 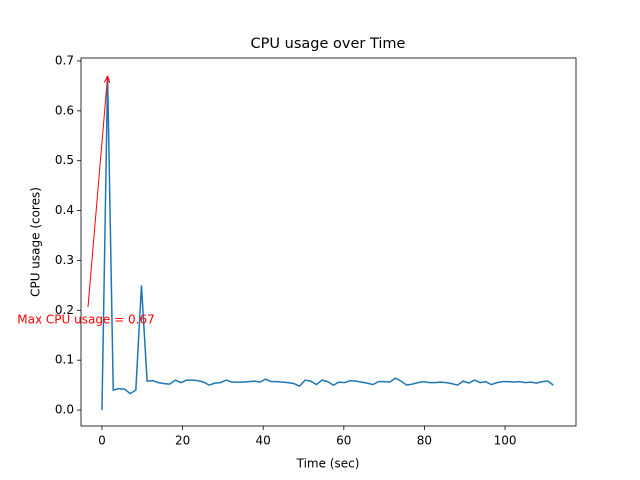 I want to click on y-tick-label: 0.5, so click(x=64, y=160).